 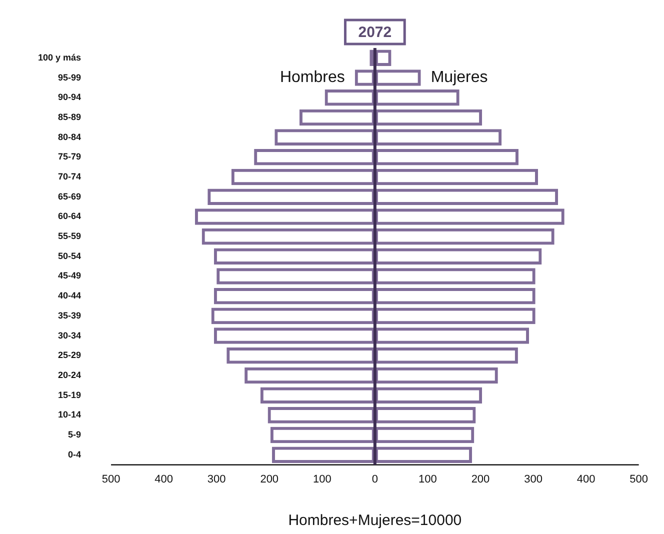 I want to click on y-tick-label: 85-89, so click(x=70, y=117).